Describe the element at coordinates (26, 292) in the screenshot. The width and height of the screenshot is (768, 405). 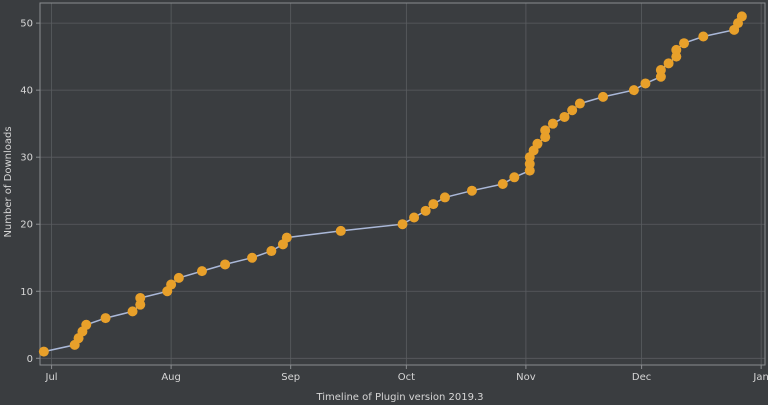
I see `y-tick-label: 10` at that location.